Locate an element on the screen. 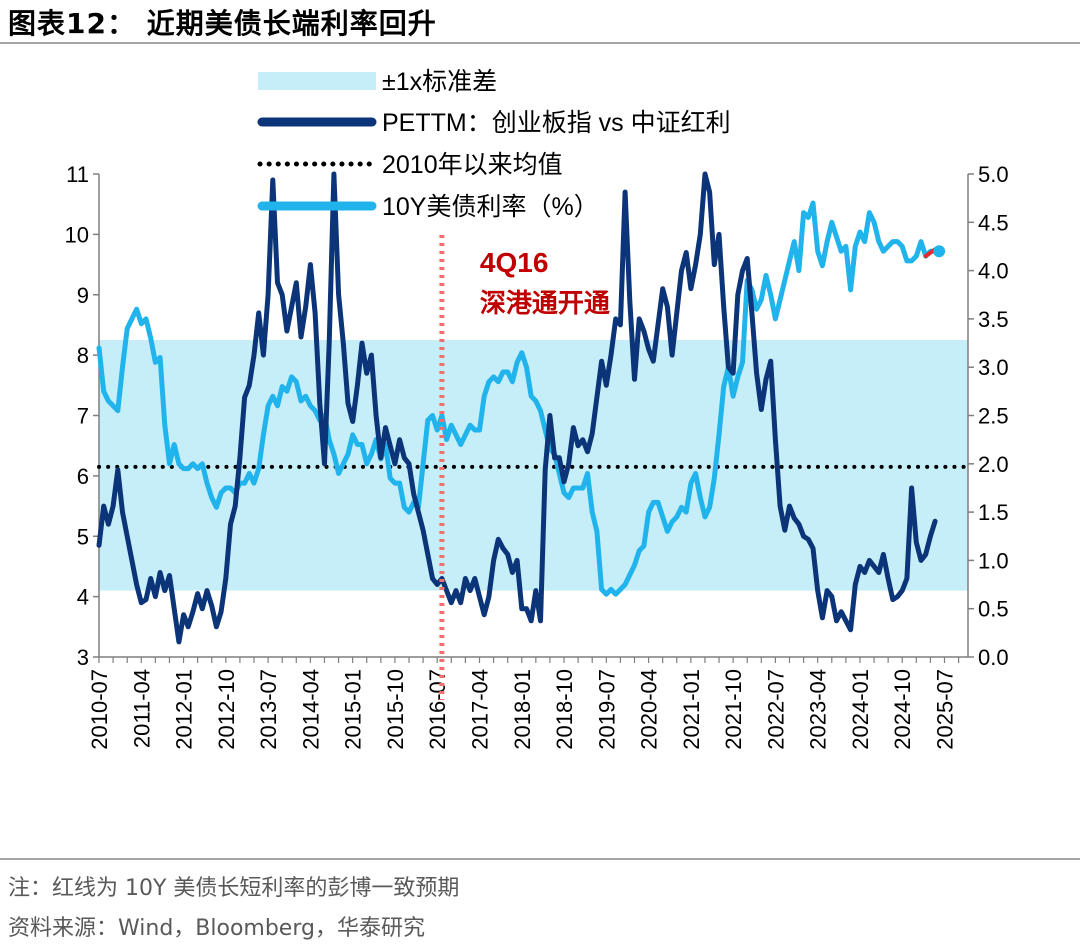 The width and height of the screenshot is (1080, 949). right-tick-label: 1.0 is located at coordinates (993, 560).